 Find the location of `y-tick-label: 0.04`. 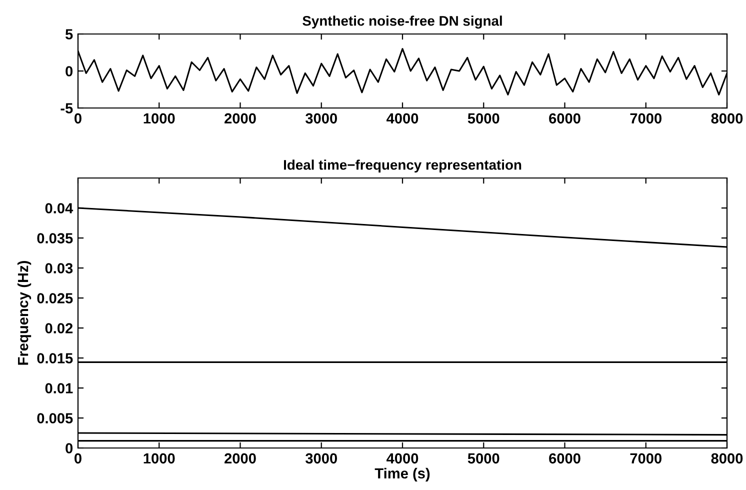

y-tick-label: 0.04 is located at coordinates (59, 208).